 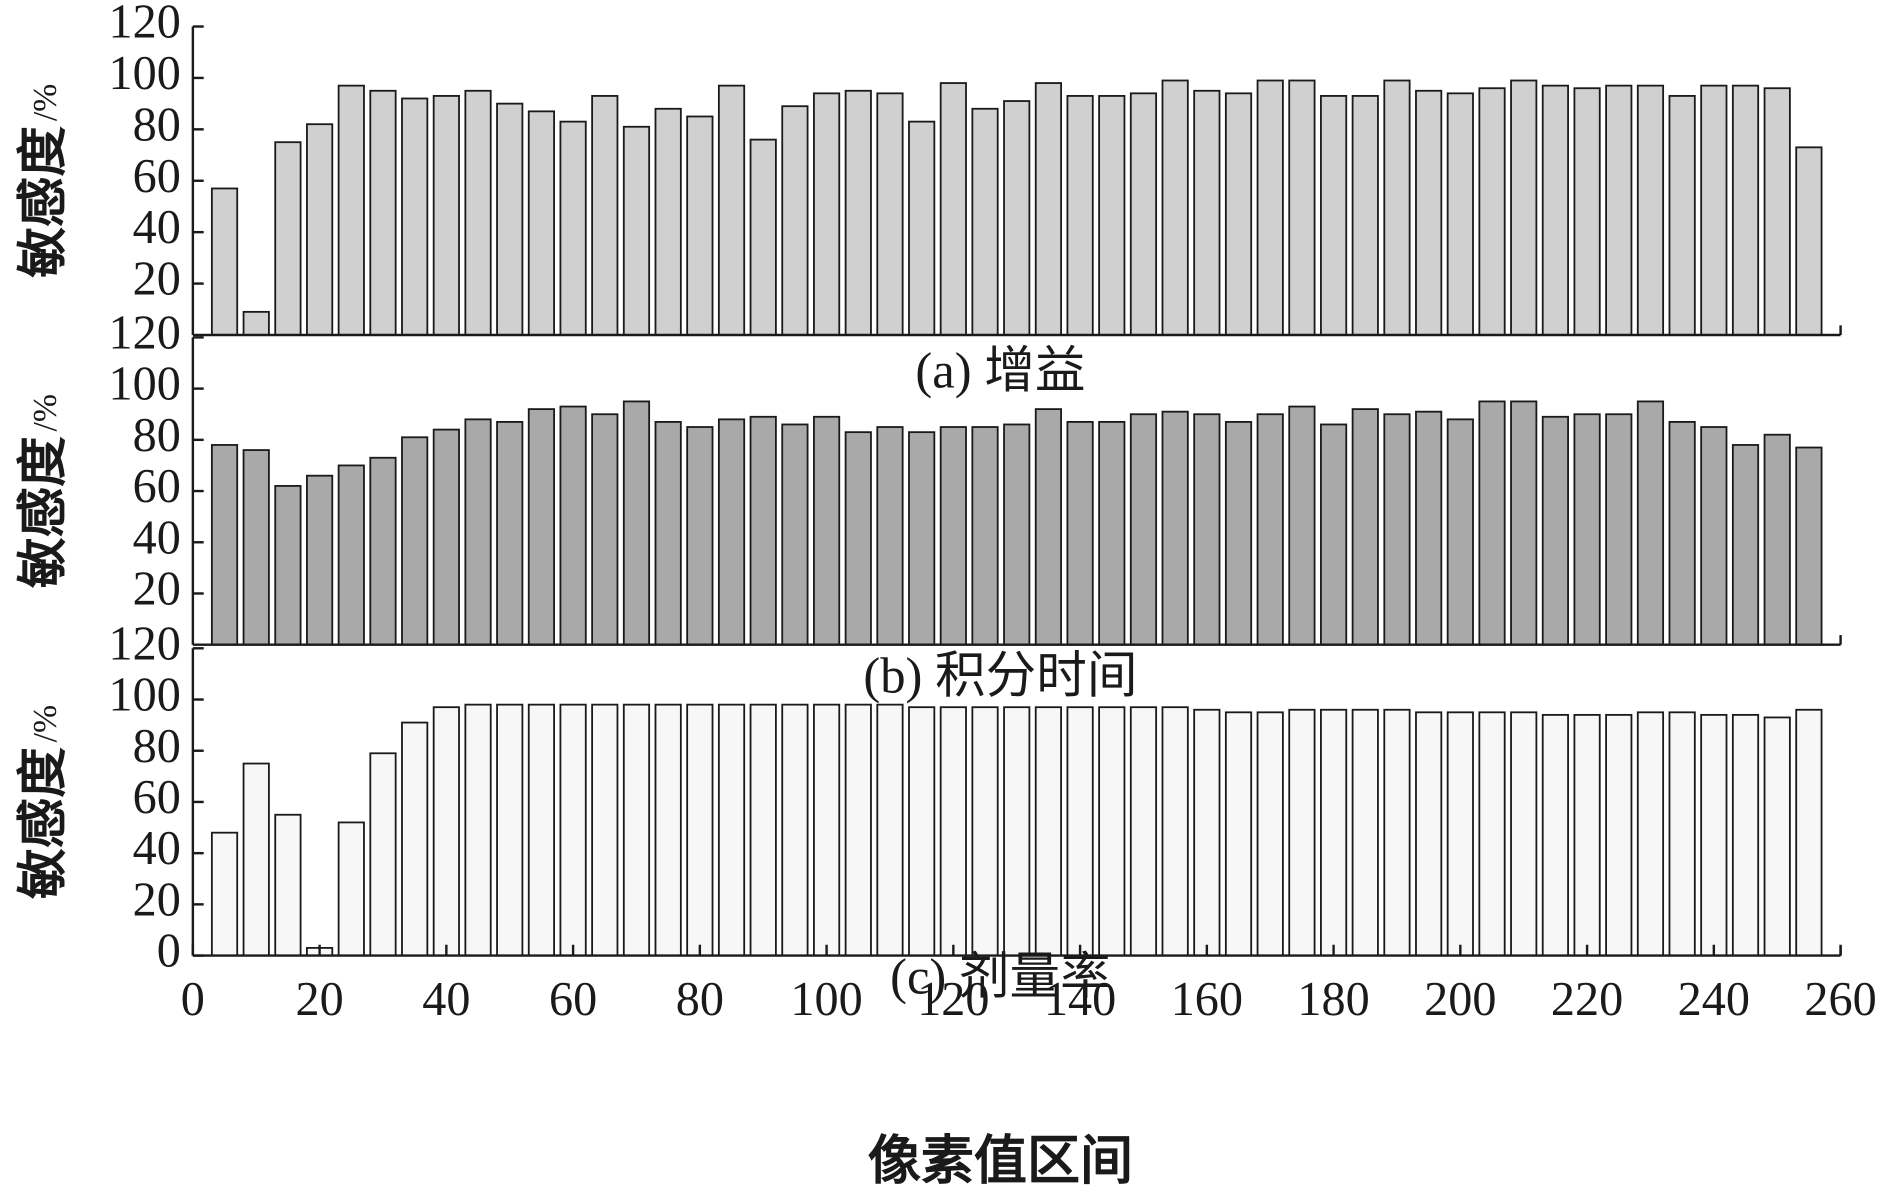 I want to click on x-tick-label: 0, so click(x=193, y=999).